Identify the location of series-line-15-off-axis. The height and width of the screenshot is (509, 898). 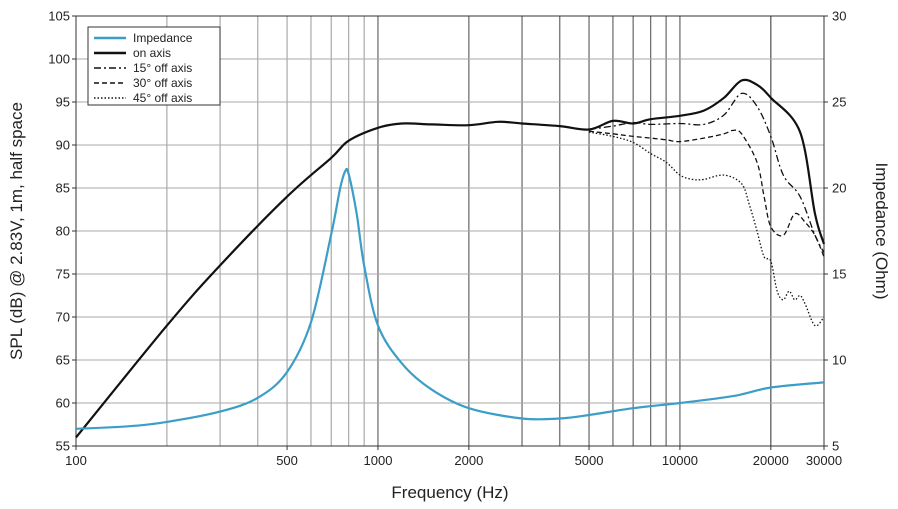
(706, 172).